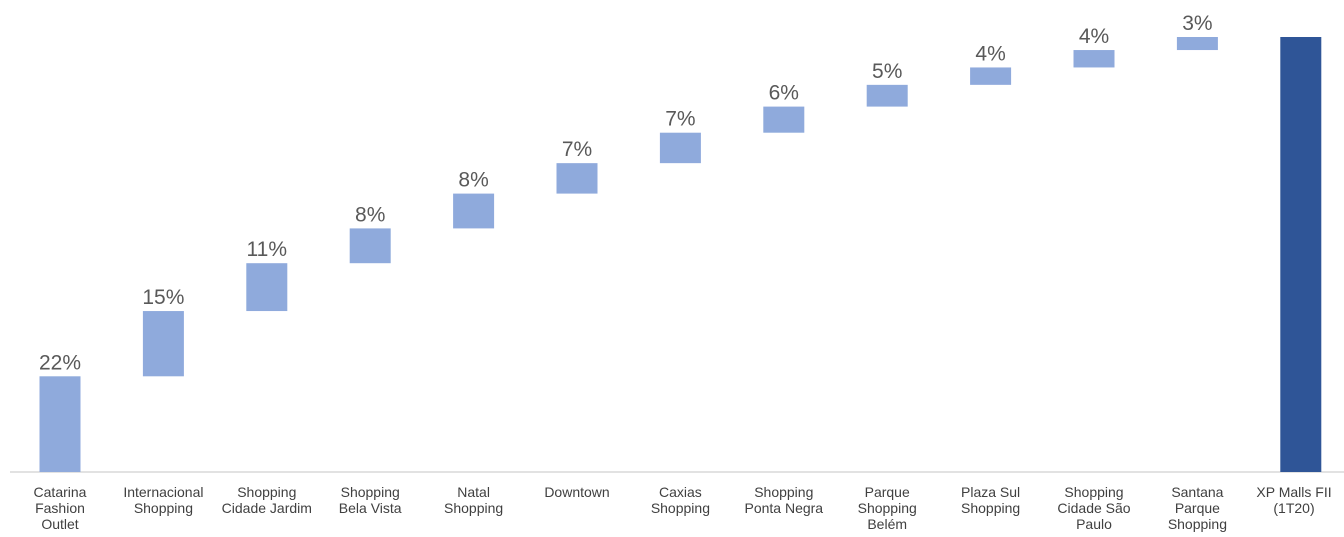 The width and height of the screenshot is (1344, 537). What do you see at coordinates (473, 492) in the screenshot?
I see `category-label-line: Natal` at bounding box center [473, 492].